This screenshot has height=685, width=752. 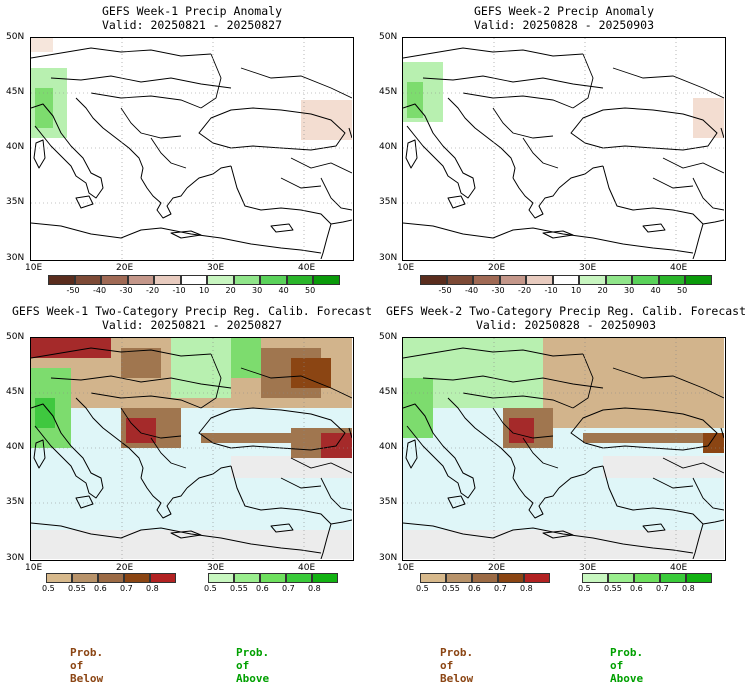 I want to click on title-line1: GEFS Week-2 Precip Anomaly, so click(x=563, y=11).